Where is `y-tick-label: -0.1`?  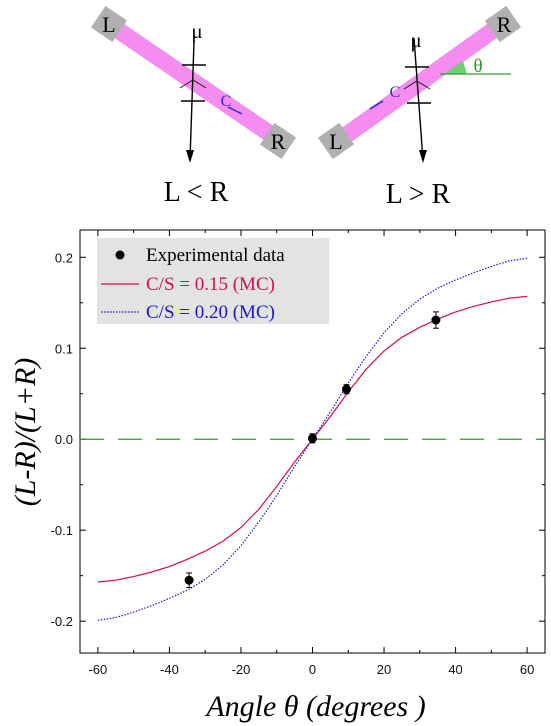 y-tick-label: -0.1 is located at coordinates (62, 530).